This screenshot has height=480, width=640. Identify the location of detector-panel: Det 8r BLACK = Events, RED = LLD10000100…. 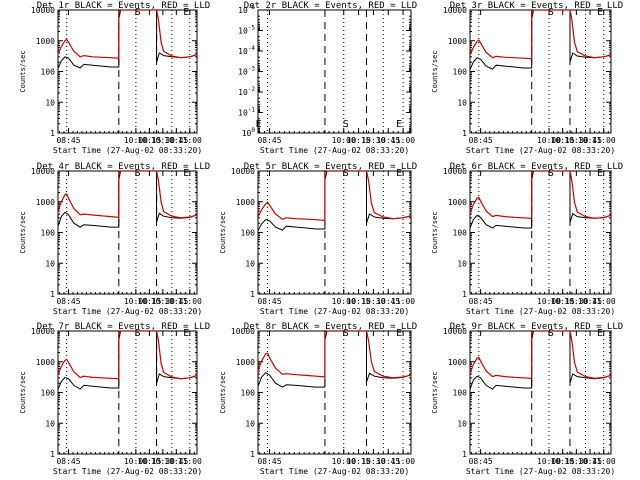
(318, 399).